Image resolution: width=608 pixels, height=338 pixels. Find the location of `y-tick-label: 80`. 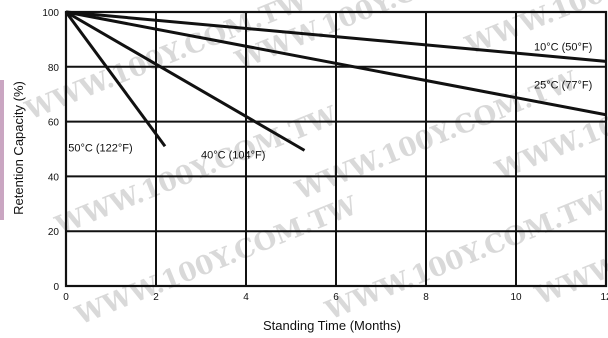

y-tick-label: 80 is located at coordinates (54, 68).